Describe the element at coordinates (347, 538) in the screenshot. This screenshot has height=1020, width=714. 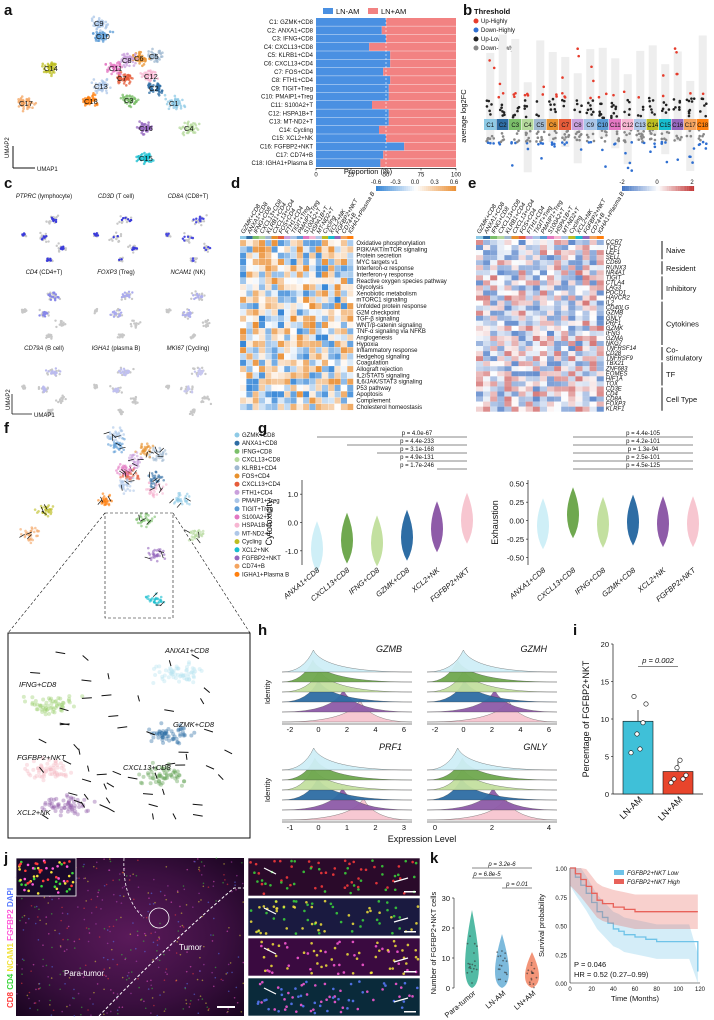
I see `violin` at that location.